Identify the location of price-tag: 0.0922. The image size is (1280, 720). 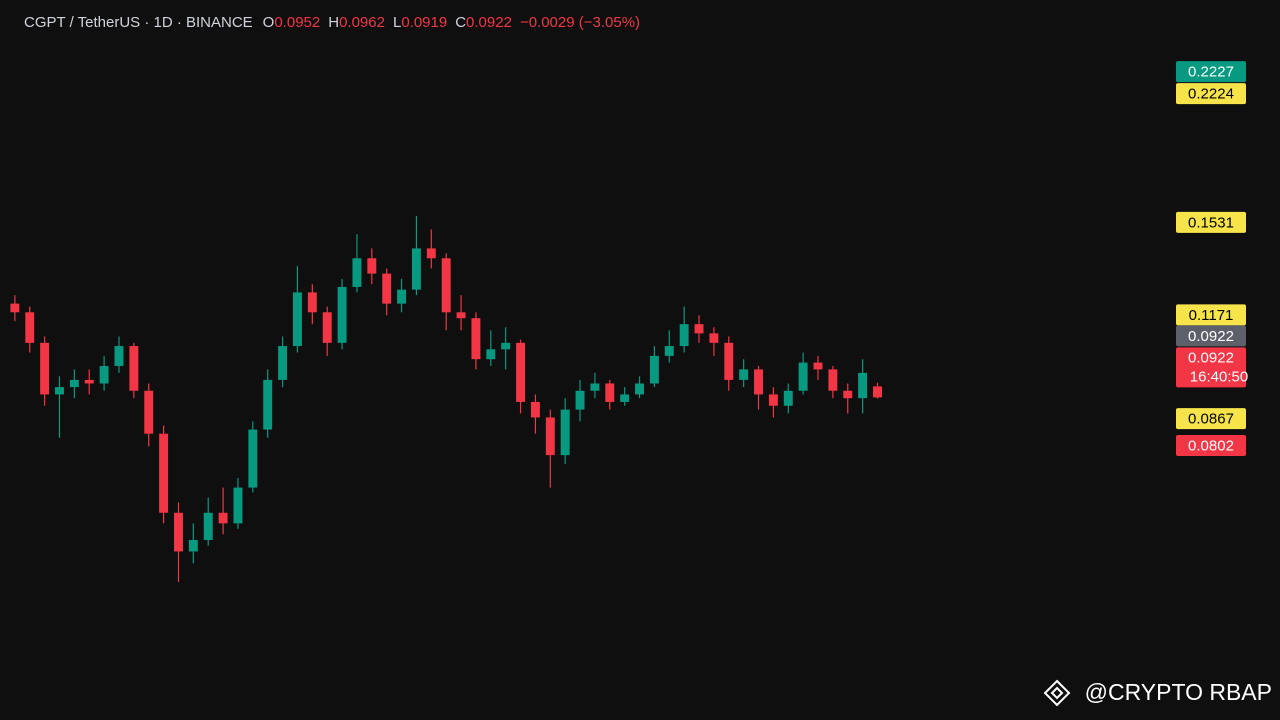
(1211, 336).